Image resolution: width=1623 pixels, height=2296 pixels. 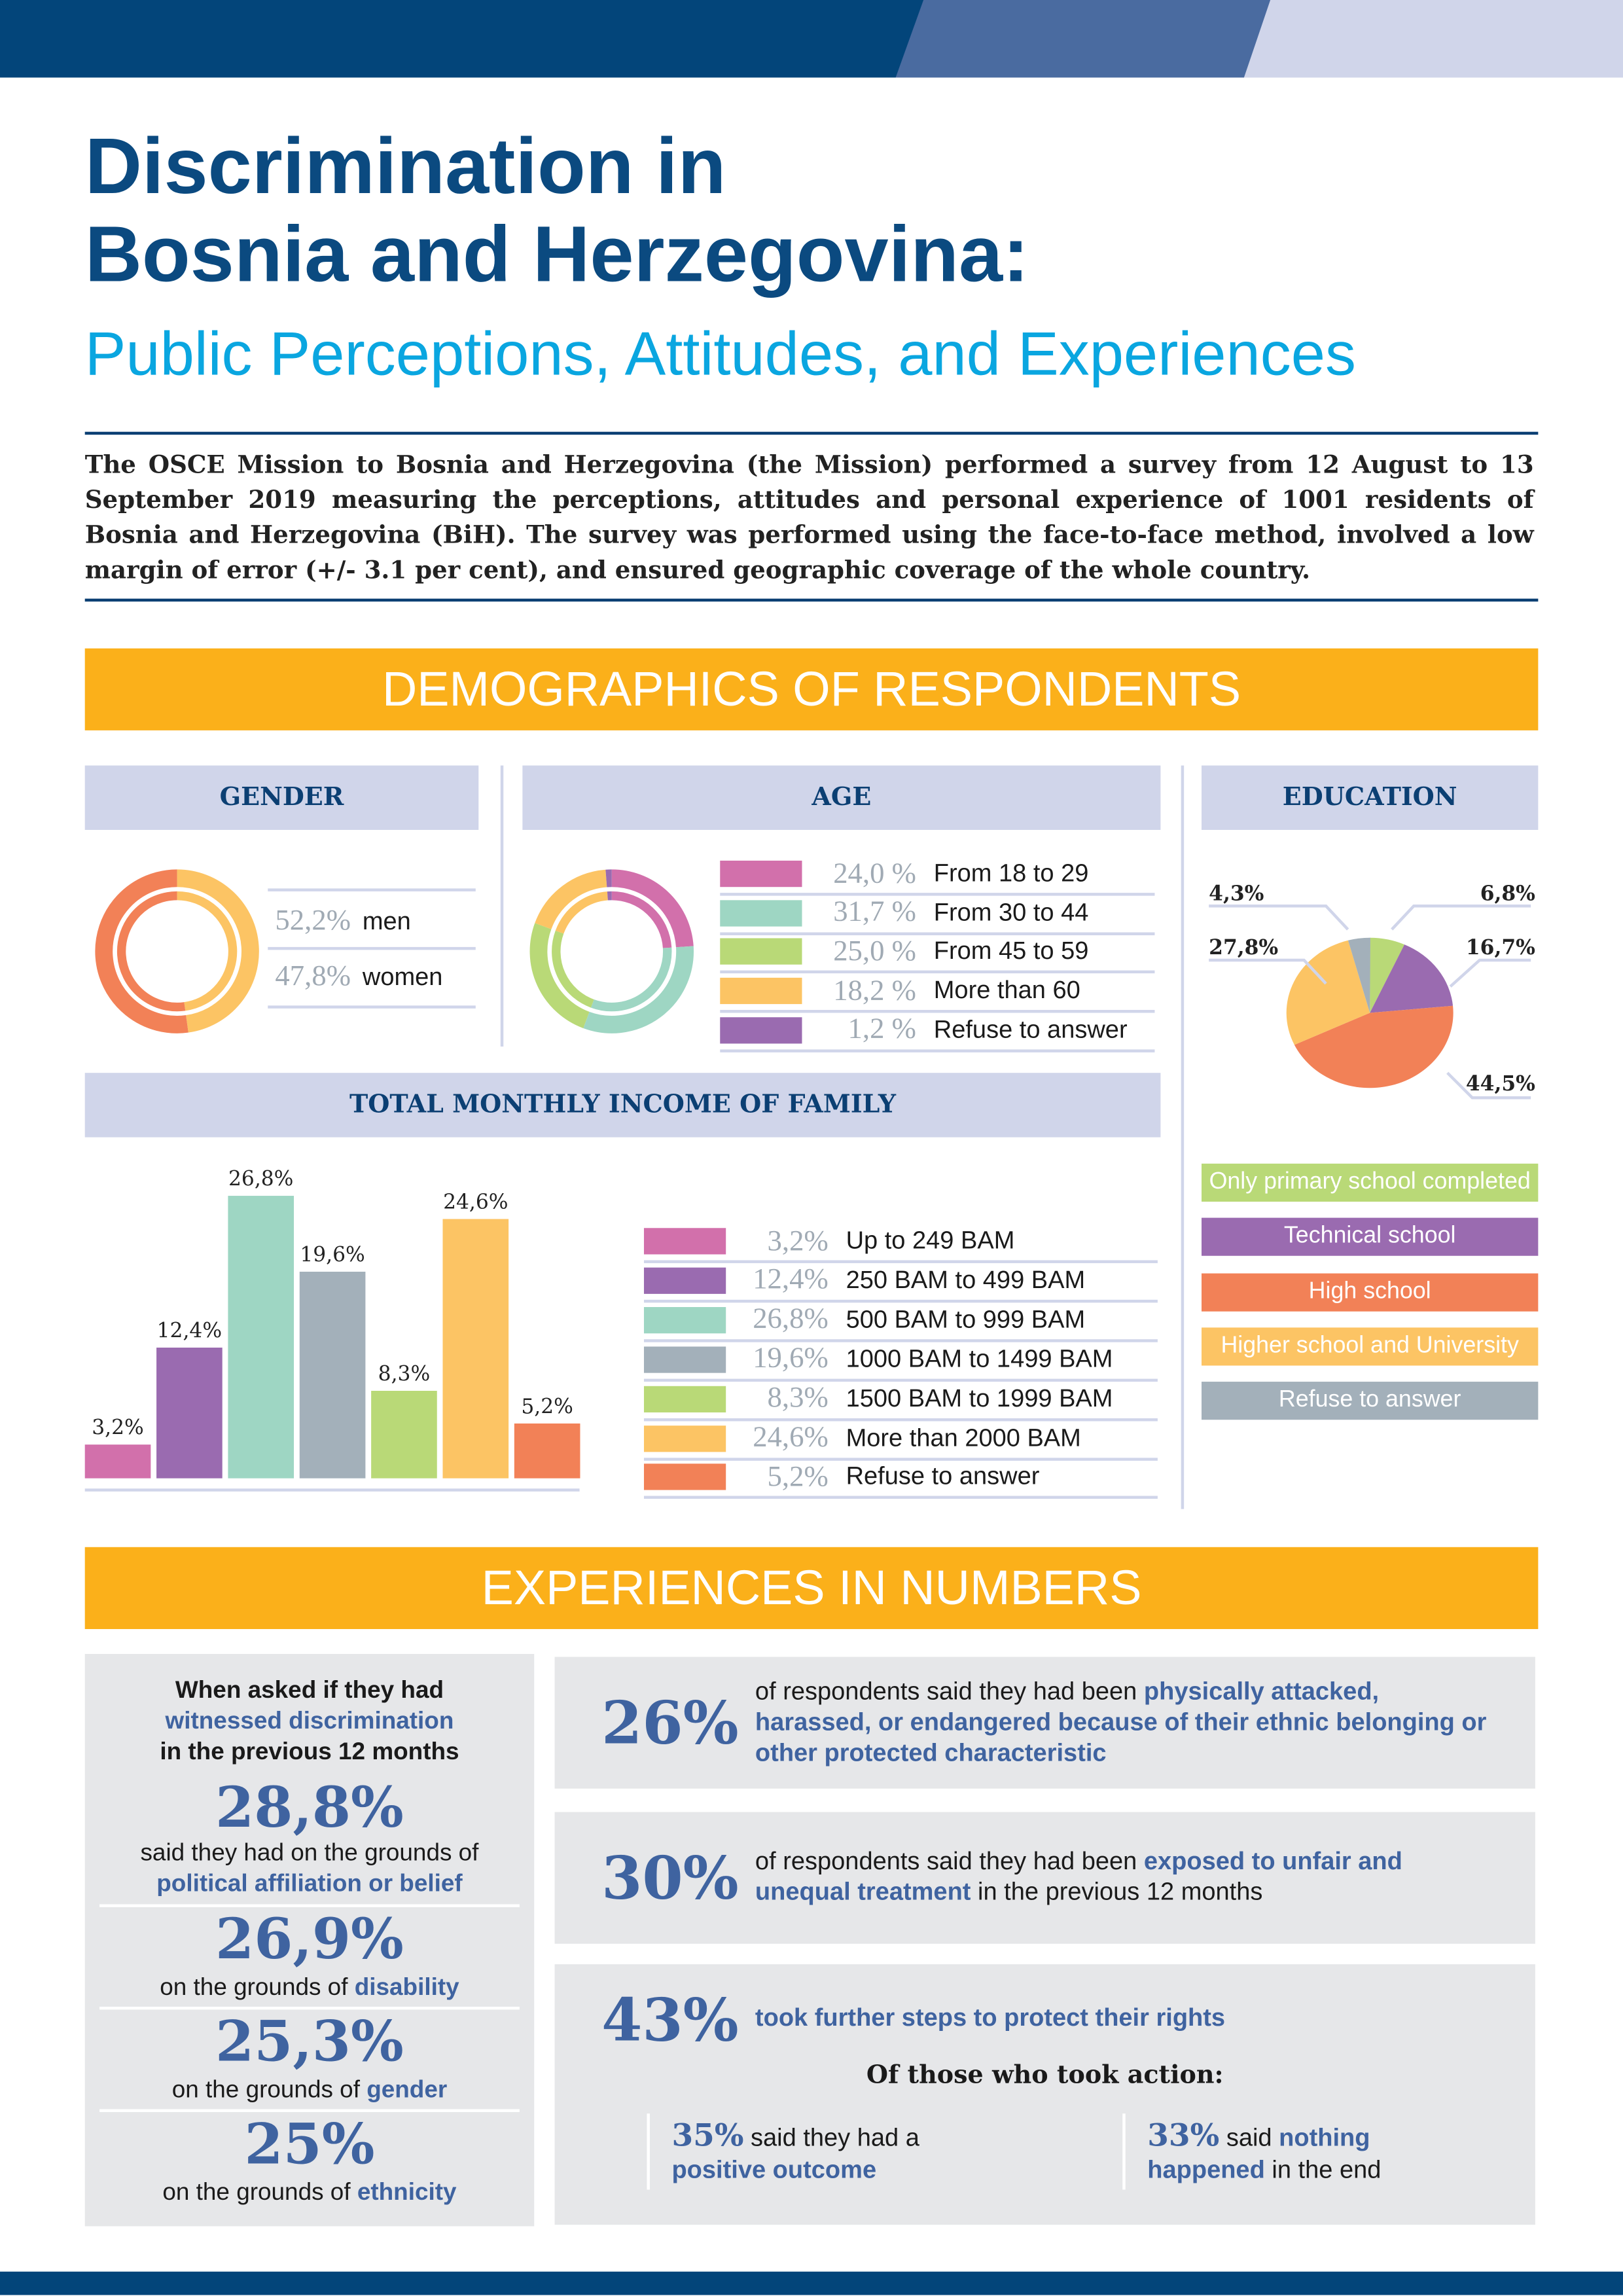 I want to click on witnessed-ground: political affiliation or belief, so click(x=309, y=1883).